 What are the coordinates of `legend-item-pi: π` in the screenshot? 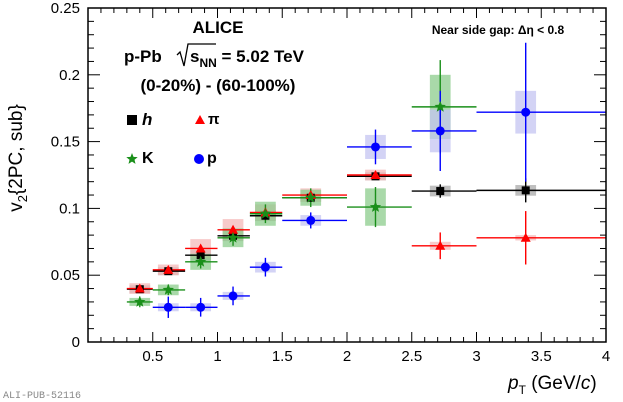 It's located at (207, 119).